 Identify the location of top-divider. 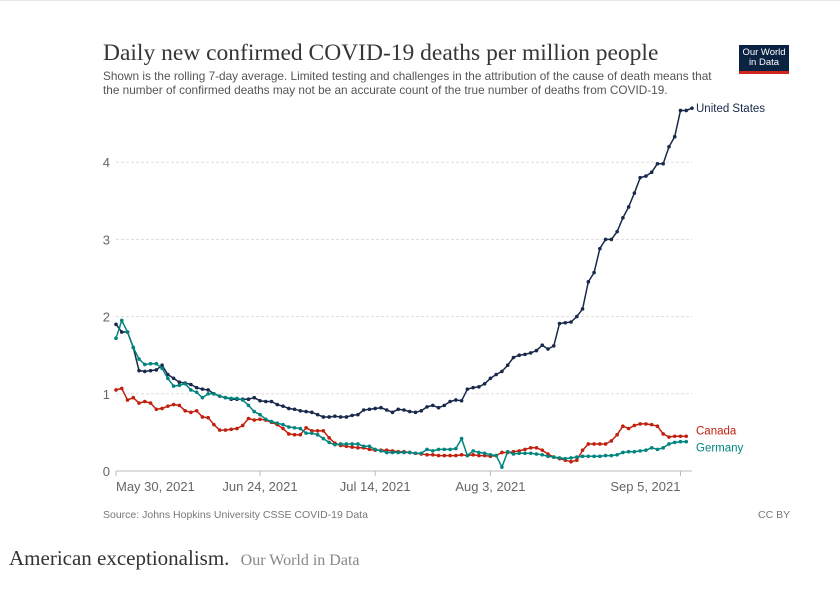
(420, 0).